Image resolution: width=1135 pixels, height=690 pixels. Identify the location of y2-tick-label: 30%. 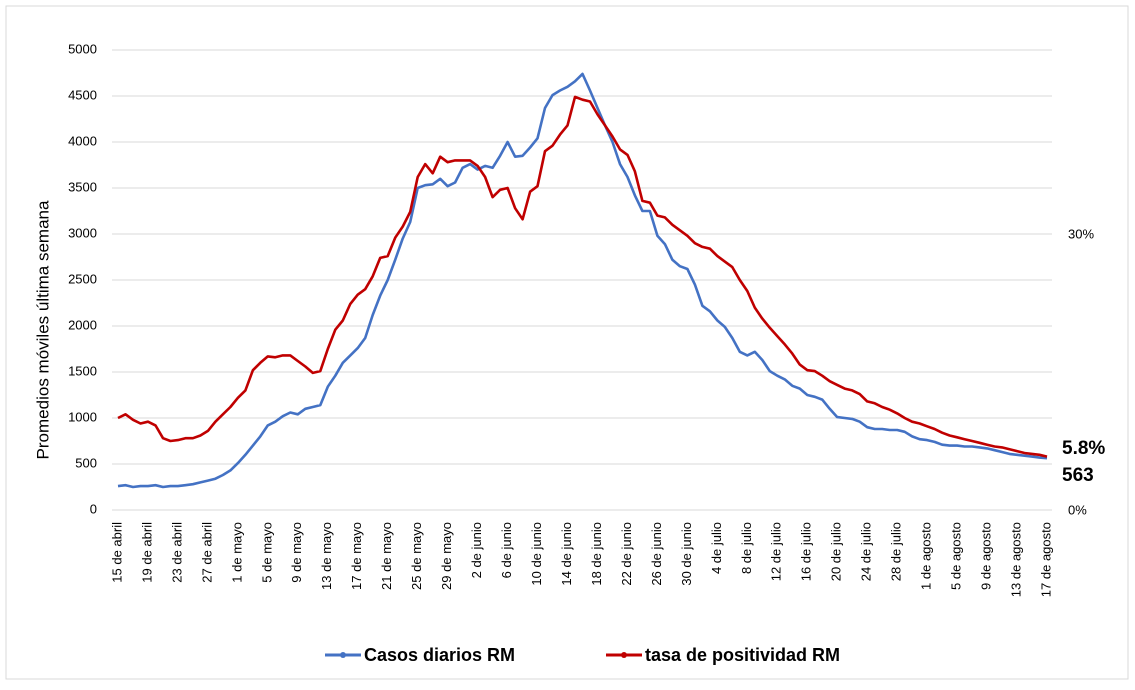
(1081, 233).